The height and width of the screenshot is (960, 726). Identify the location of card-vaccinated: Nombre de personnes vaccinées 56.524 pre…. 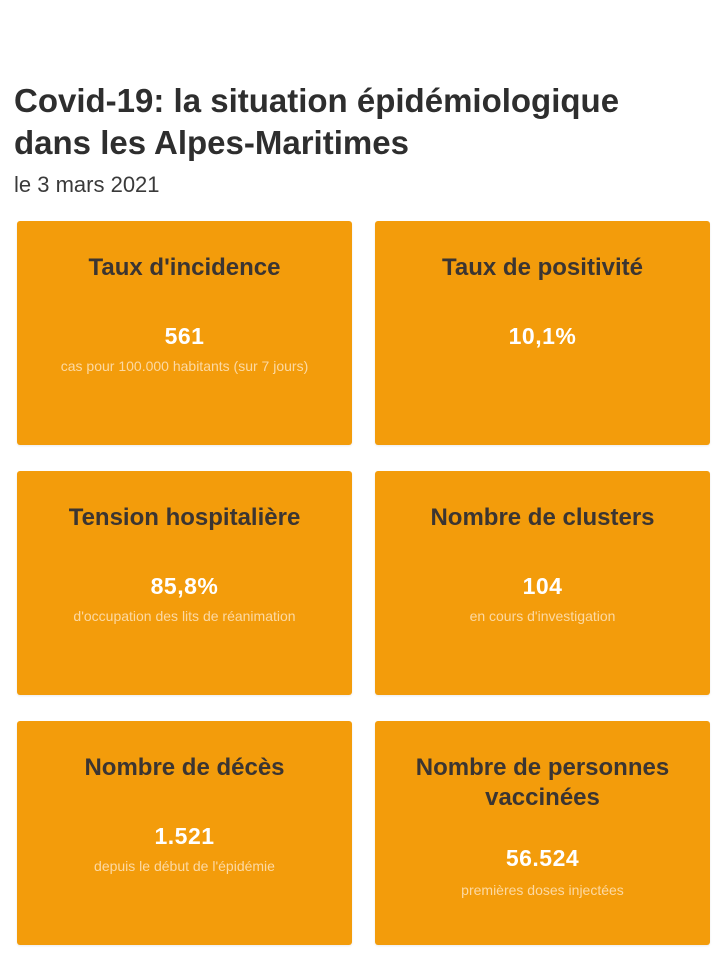
(542, 833).